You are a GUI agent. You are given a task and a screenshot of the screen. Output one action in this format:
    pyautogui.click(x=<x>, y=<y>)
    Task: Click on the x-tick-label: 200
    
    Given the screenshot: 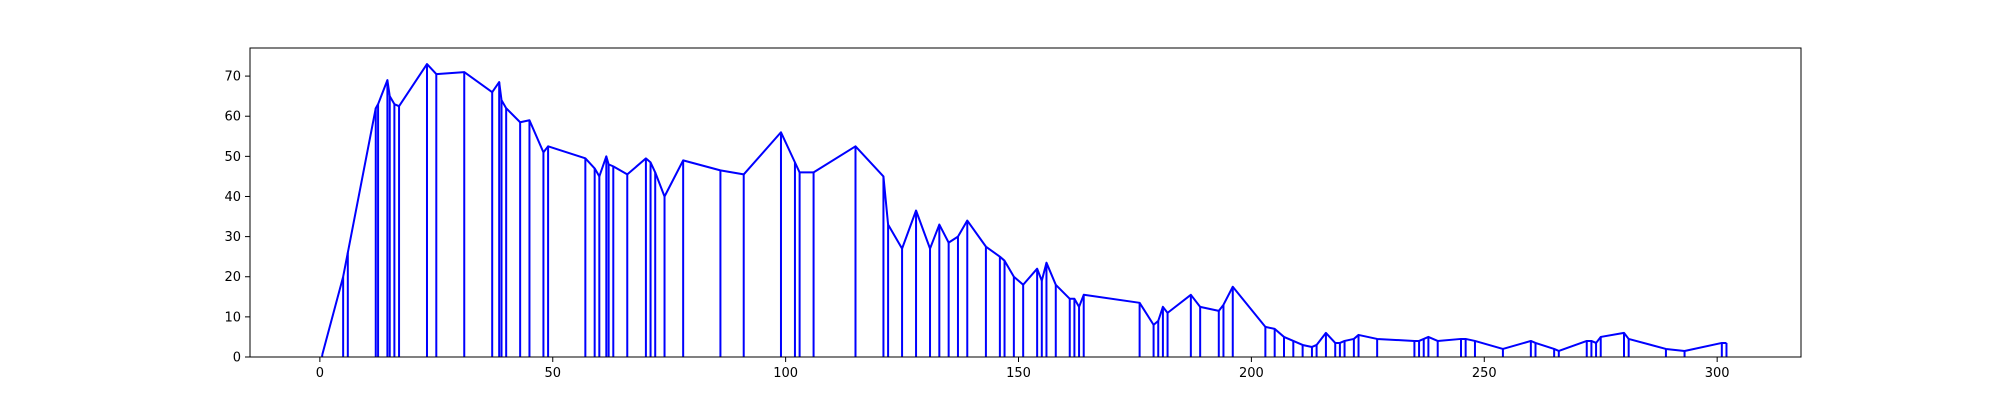 What is the action you would take?
    pyautogui.click(x=1251, y=373)
    